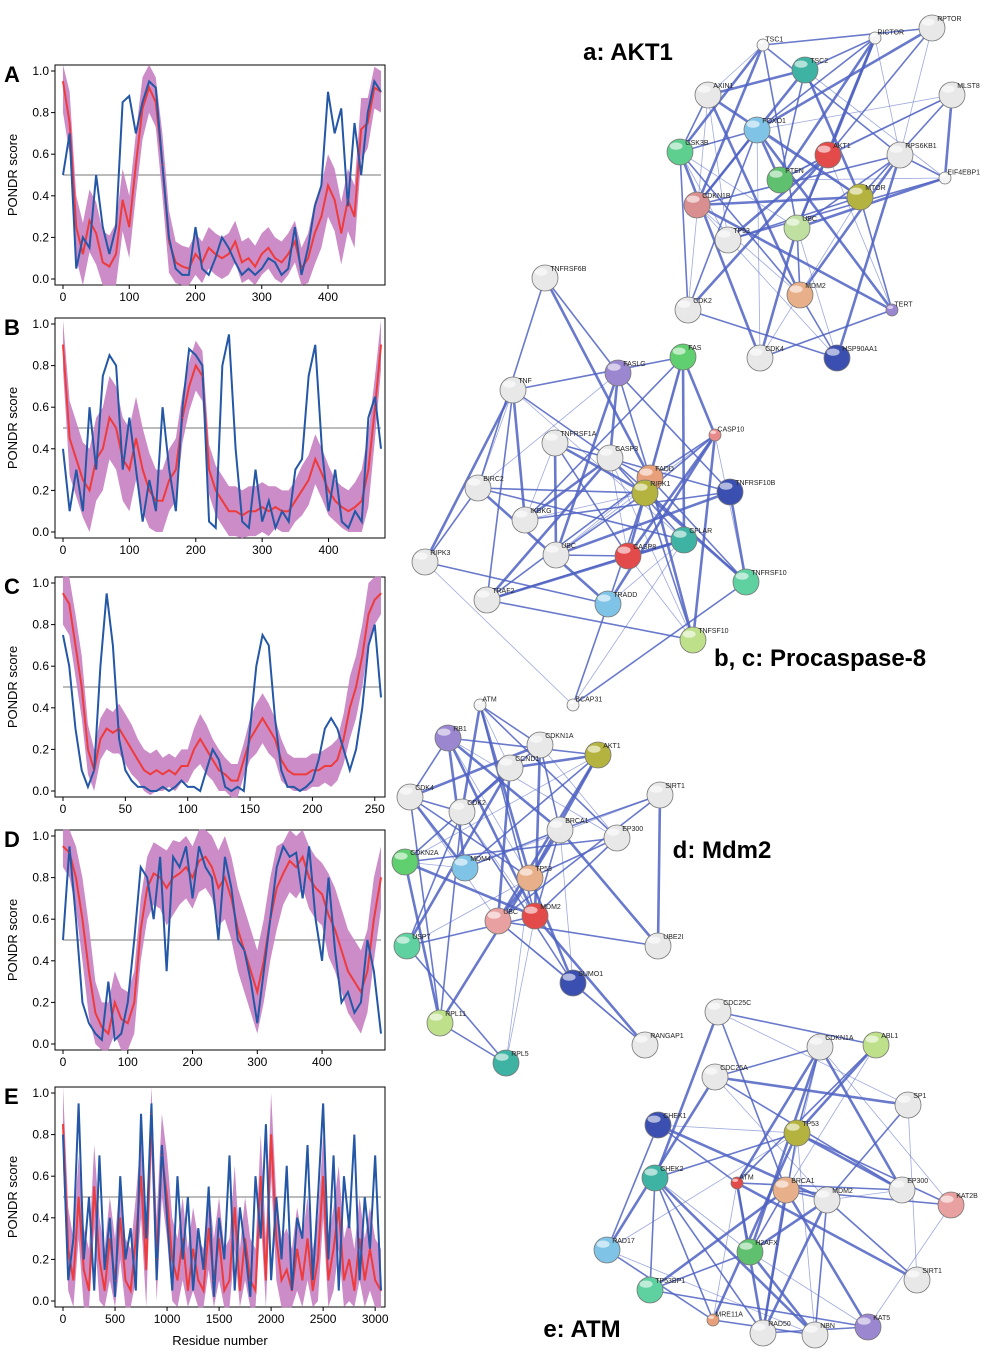  Describe the element at coordinates (769, 44) in the screenshot. I see `network-node-tsc1: TSC1` at that location.